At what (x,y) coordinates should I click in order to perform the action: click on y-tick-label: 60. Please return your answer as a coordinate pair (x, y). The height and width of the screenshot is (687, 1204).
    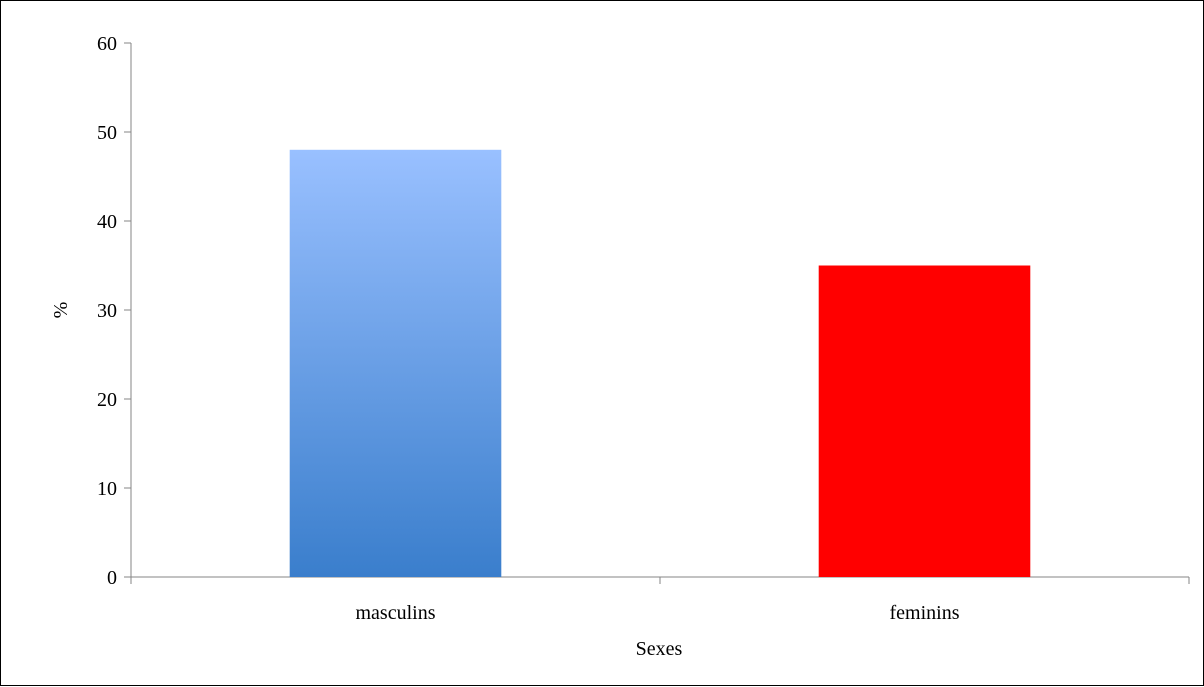
    Looking at the image, I should click on (107, 44).